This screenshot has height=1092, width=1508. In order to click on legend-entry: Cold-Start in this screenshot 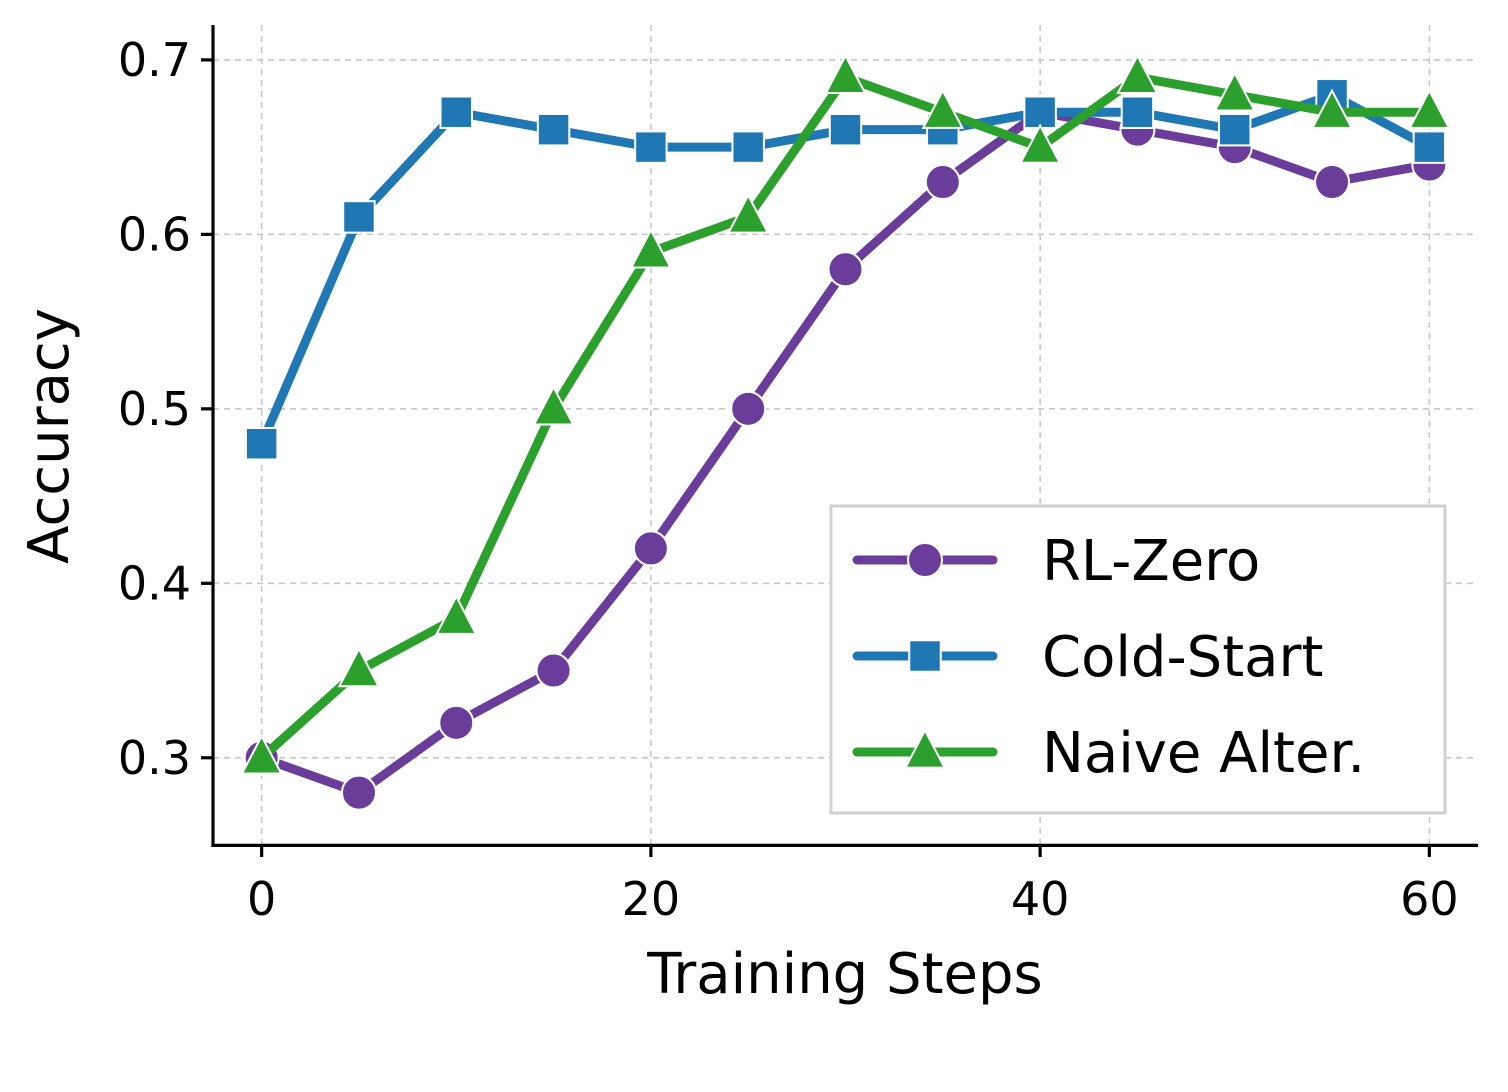, I will do `click(1087, 657)`.